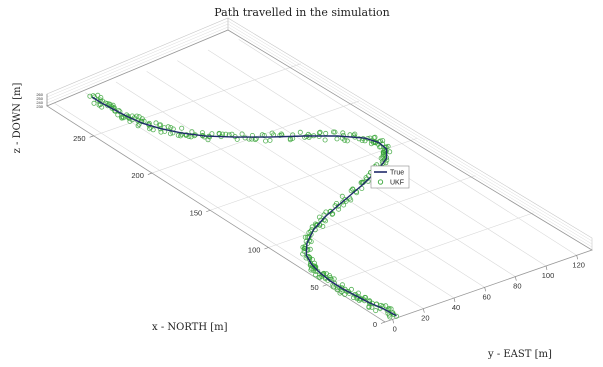  What do you see at coordinates (39, 102) in the screenshot?
I see `z-tick-label: 240` at bounding box center [39, 102].